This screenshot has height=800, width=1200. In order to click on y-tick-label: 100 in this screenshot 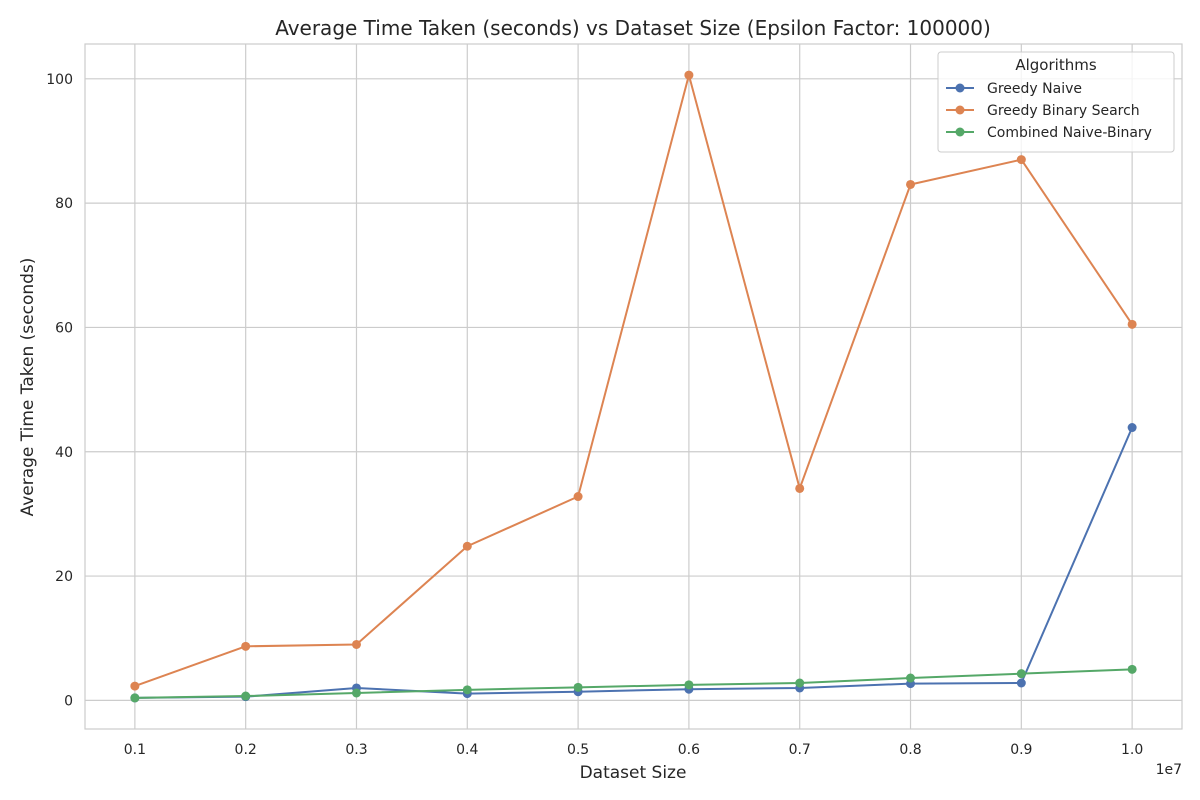, I will do `click(59, 80)`.